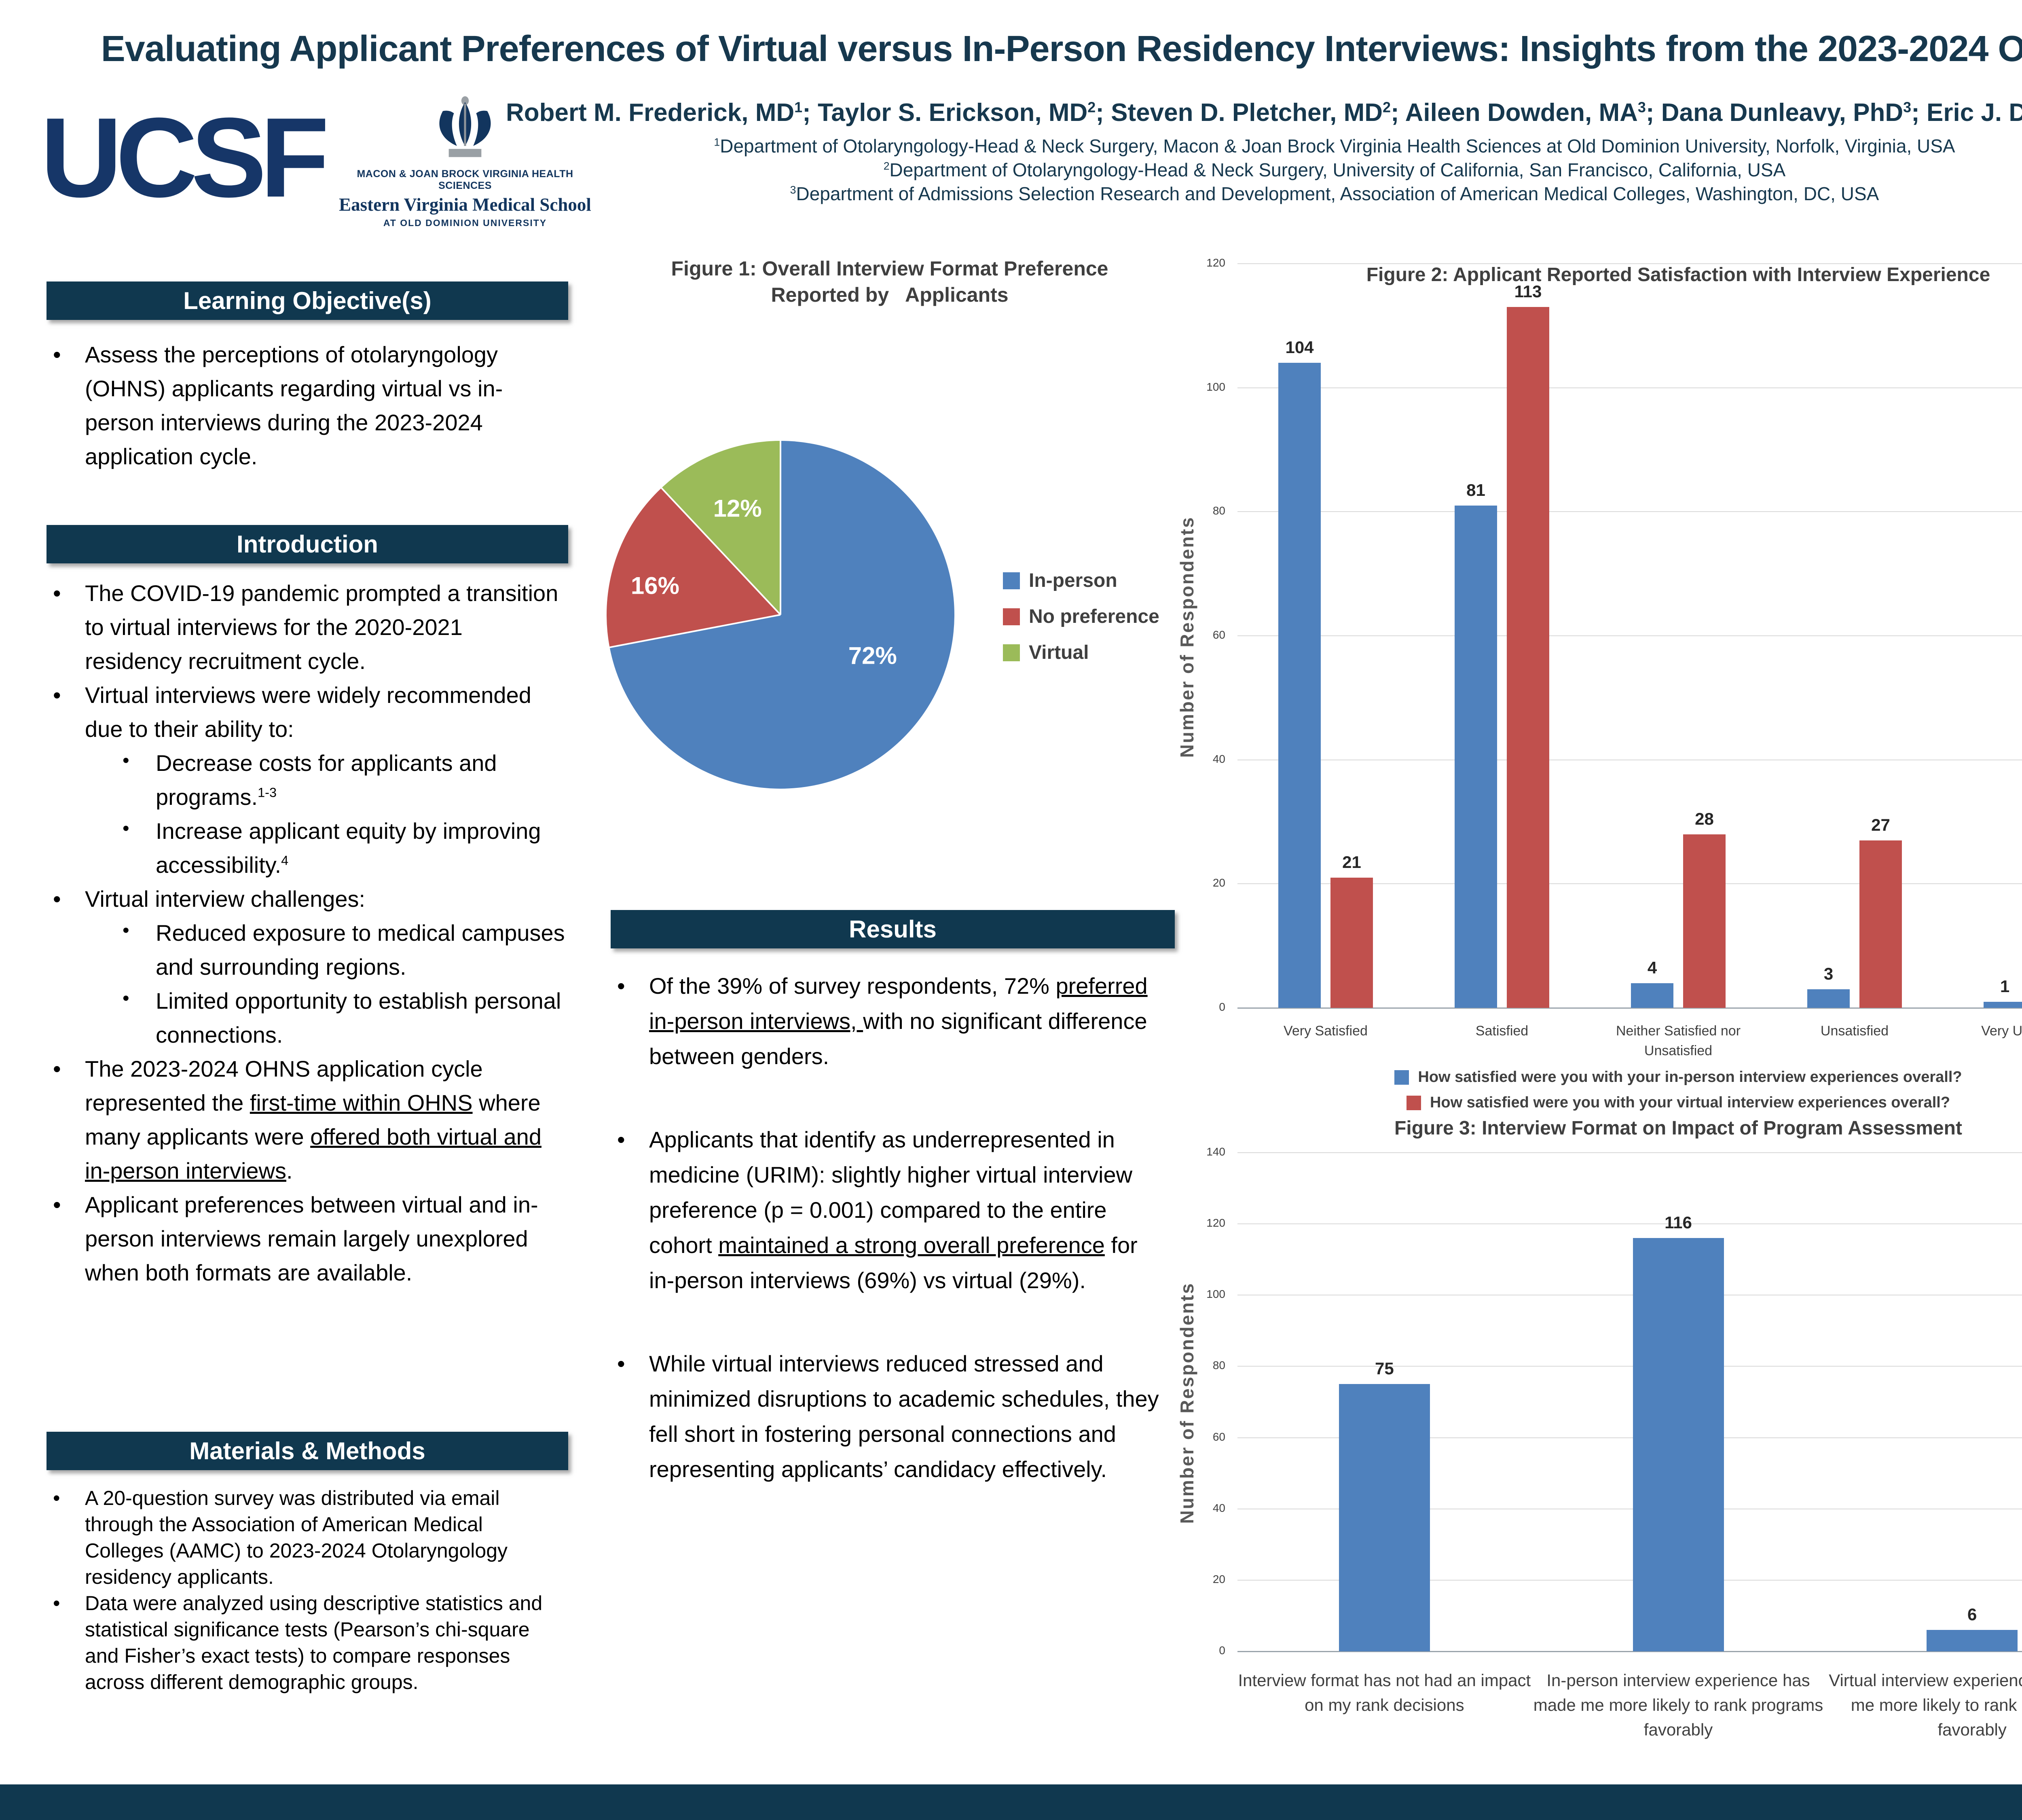 This screenshot has width=2022, height=1820. Describe the element at coordinates (1475, 490) in the screenshot. I see `bar-value-label: 81` at that location.